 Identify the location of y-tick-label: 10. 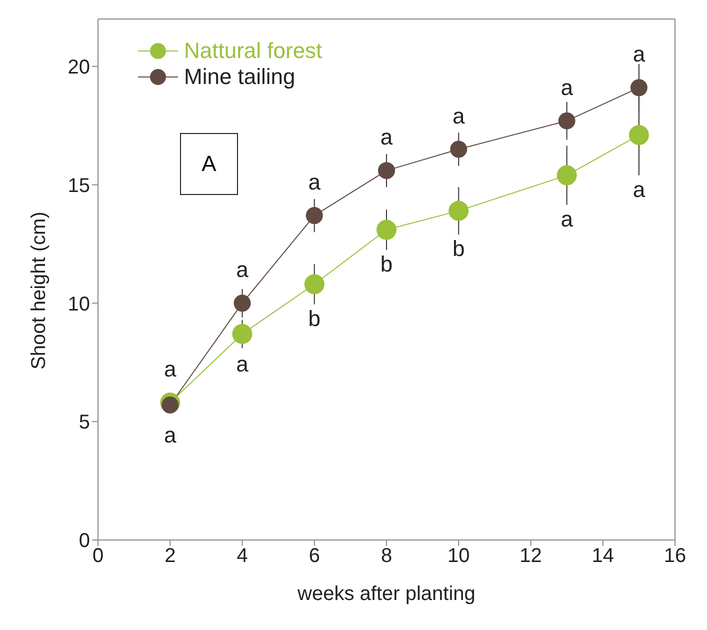
(79, 304).